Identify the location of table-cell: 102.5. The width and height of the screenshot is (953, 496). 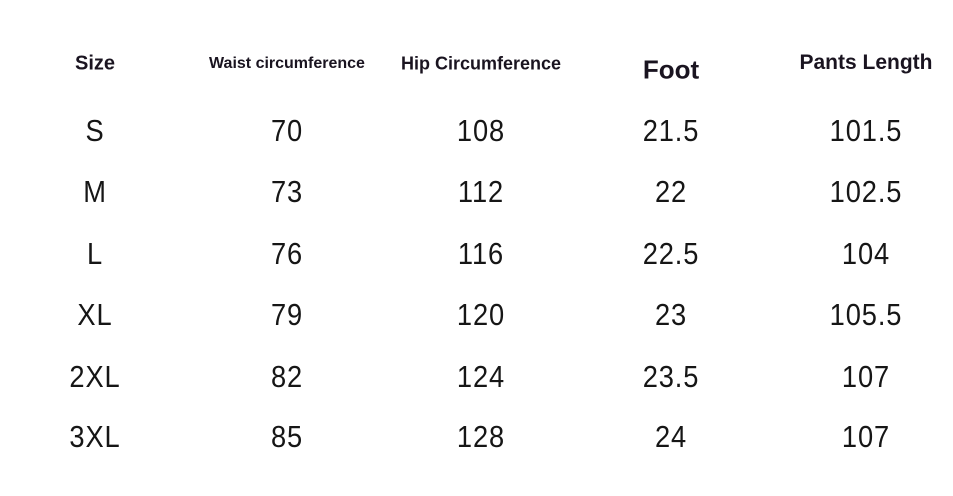
(866, 191).